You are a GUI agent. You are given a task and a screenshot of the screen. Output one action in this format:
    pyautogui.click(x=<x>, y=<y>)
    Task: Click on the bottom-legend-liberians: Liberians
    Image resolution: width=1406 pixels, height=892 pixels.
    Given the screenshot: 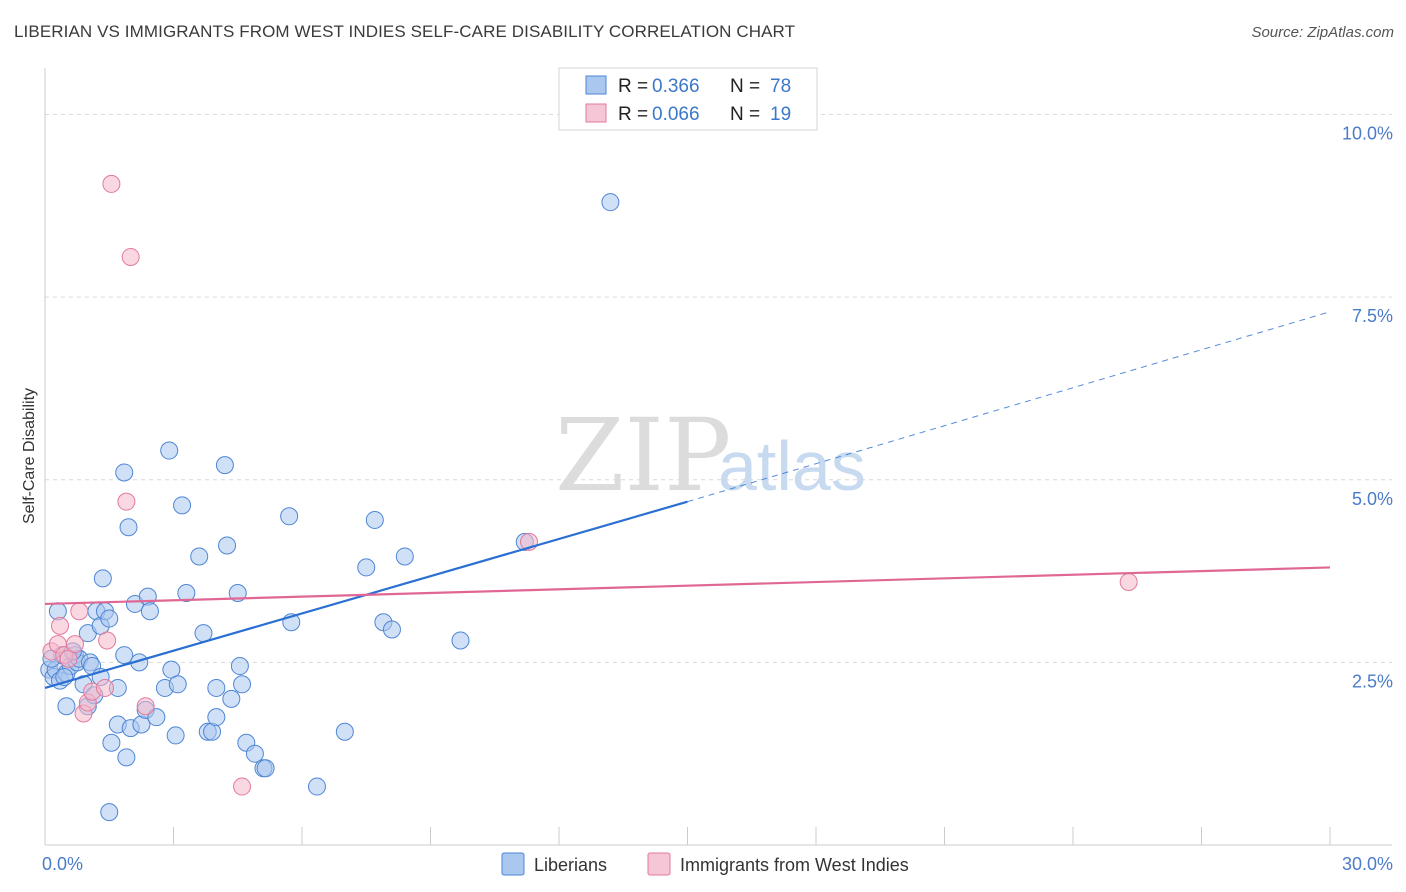 What is the action you would take?
    pyautogui.click(x=570, y=865)
    